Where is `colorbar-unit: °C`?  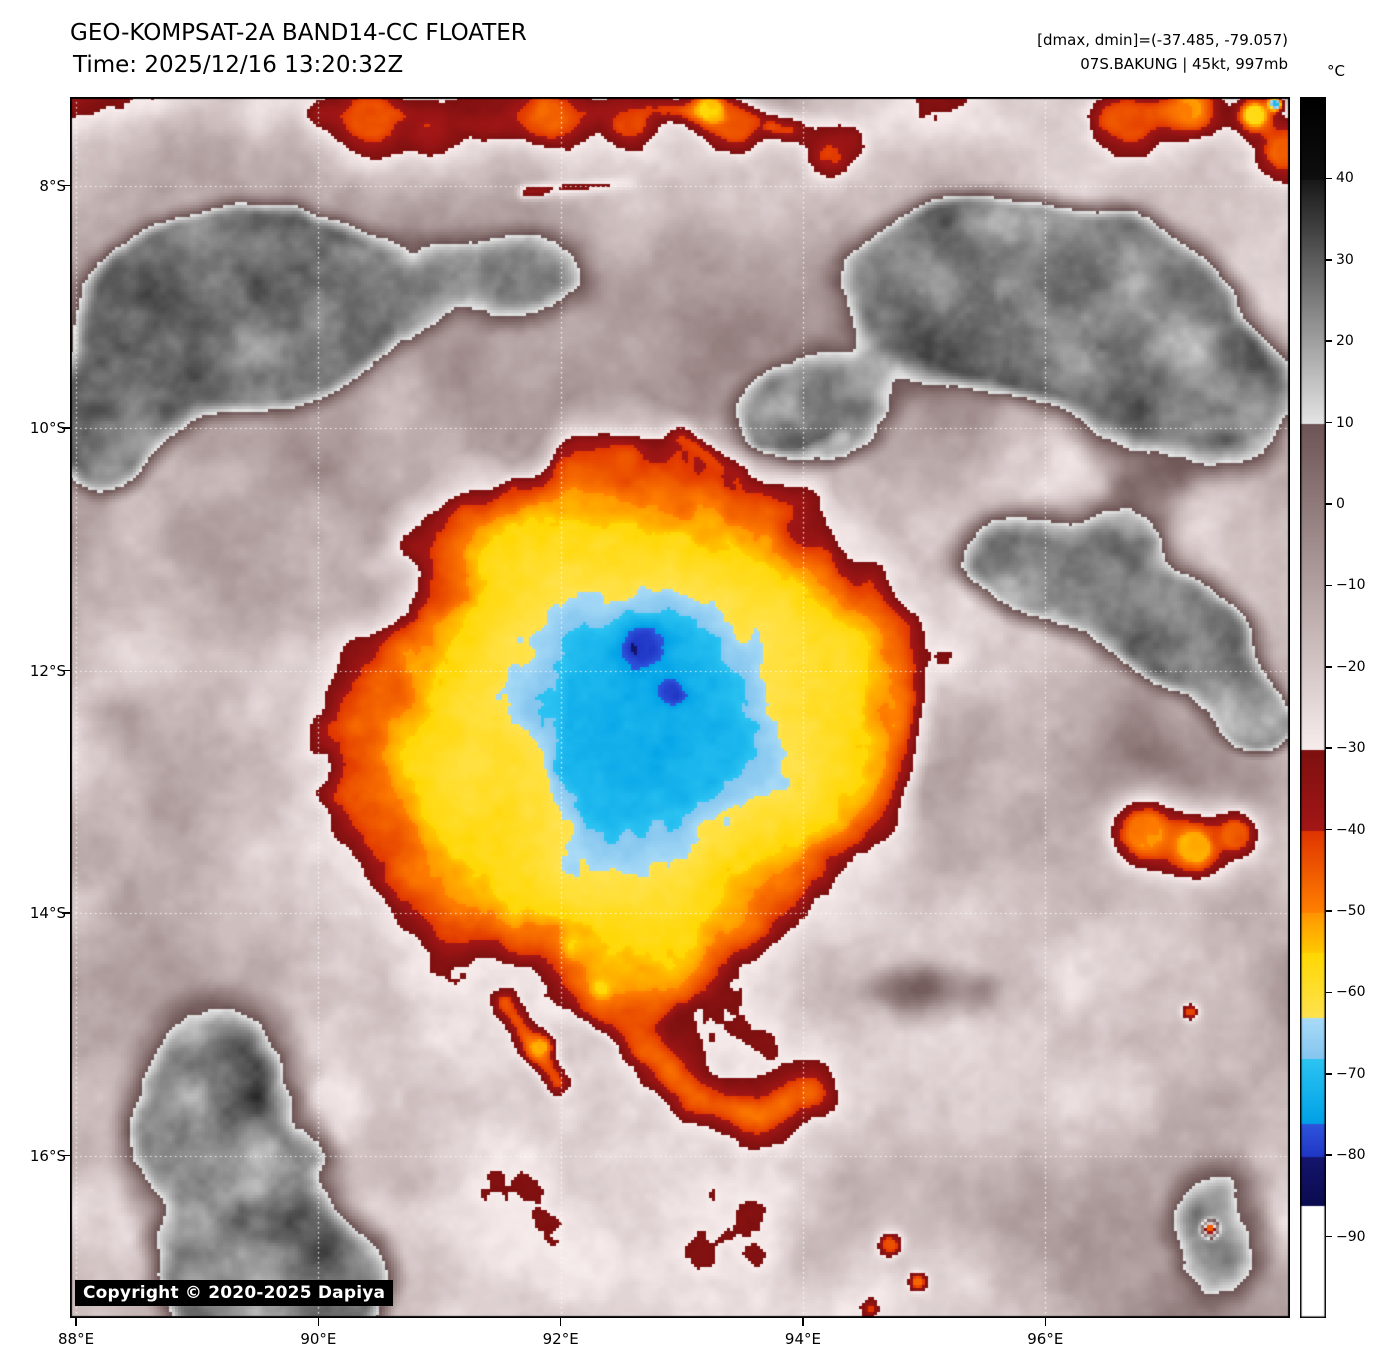
colorbar-unit: °C is located at coordinates (1336, 71).